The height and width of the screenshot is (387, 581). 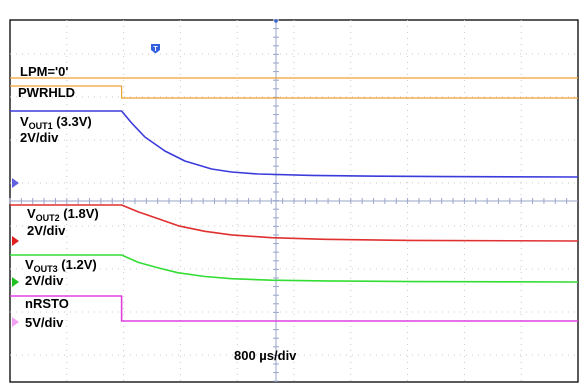 What do you see at coordinates (39, 137) in the screenshot?
I see `vout1-scale: 2V/div` at bounding box center [39, 137].